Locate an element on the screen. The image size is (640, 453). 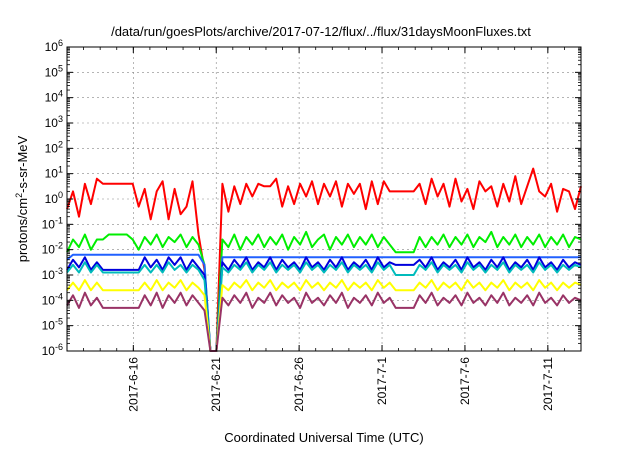
y-tick-exponent: -5 is located at coordinates (59, 322).